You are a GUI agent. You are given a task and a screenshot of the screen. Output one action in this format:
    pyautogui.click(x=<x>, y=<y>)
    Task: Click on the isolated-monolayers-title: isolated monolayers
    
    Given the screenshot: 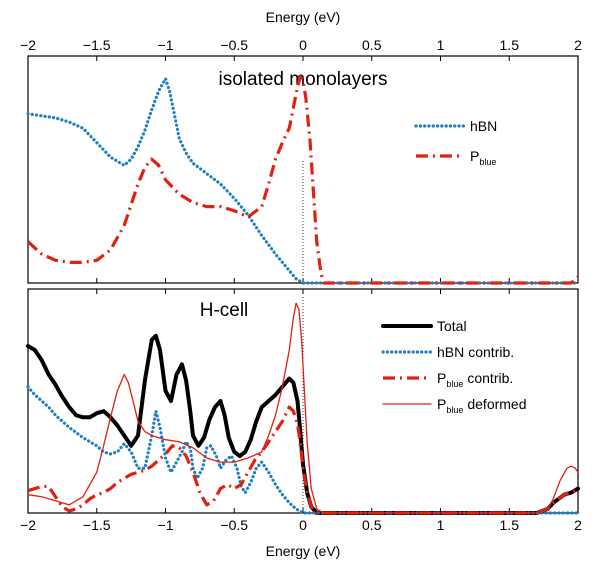 What is the action you would take?
    pyautogui.click(x=303, y=79)
    